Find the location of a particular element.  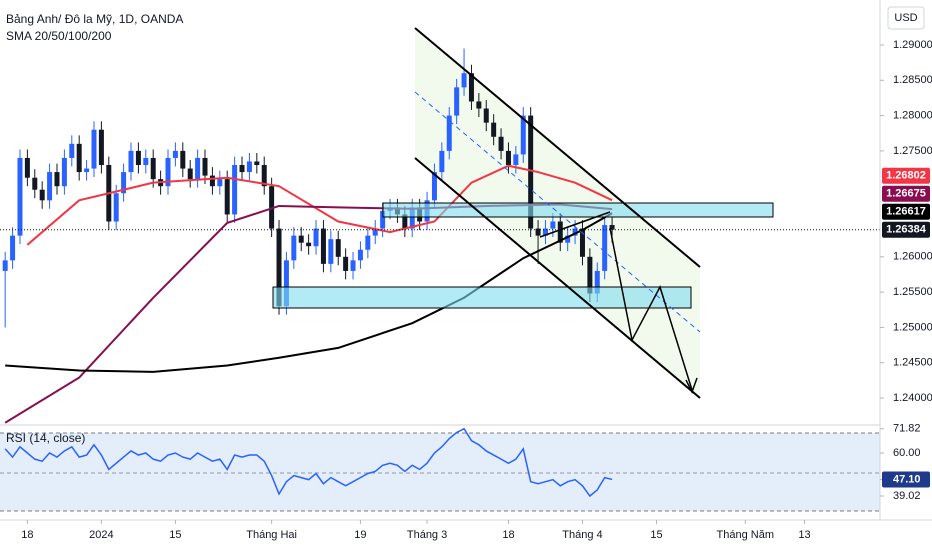

y-tick-label: 1.27500 is located at coordinates (912, 151).